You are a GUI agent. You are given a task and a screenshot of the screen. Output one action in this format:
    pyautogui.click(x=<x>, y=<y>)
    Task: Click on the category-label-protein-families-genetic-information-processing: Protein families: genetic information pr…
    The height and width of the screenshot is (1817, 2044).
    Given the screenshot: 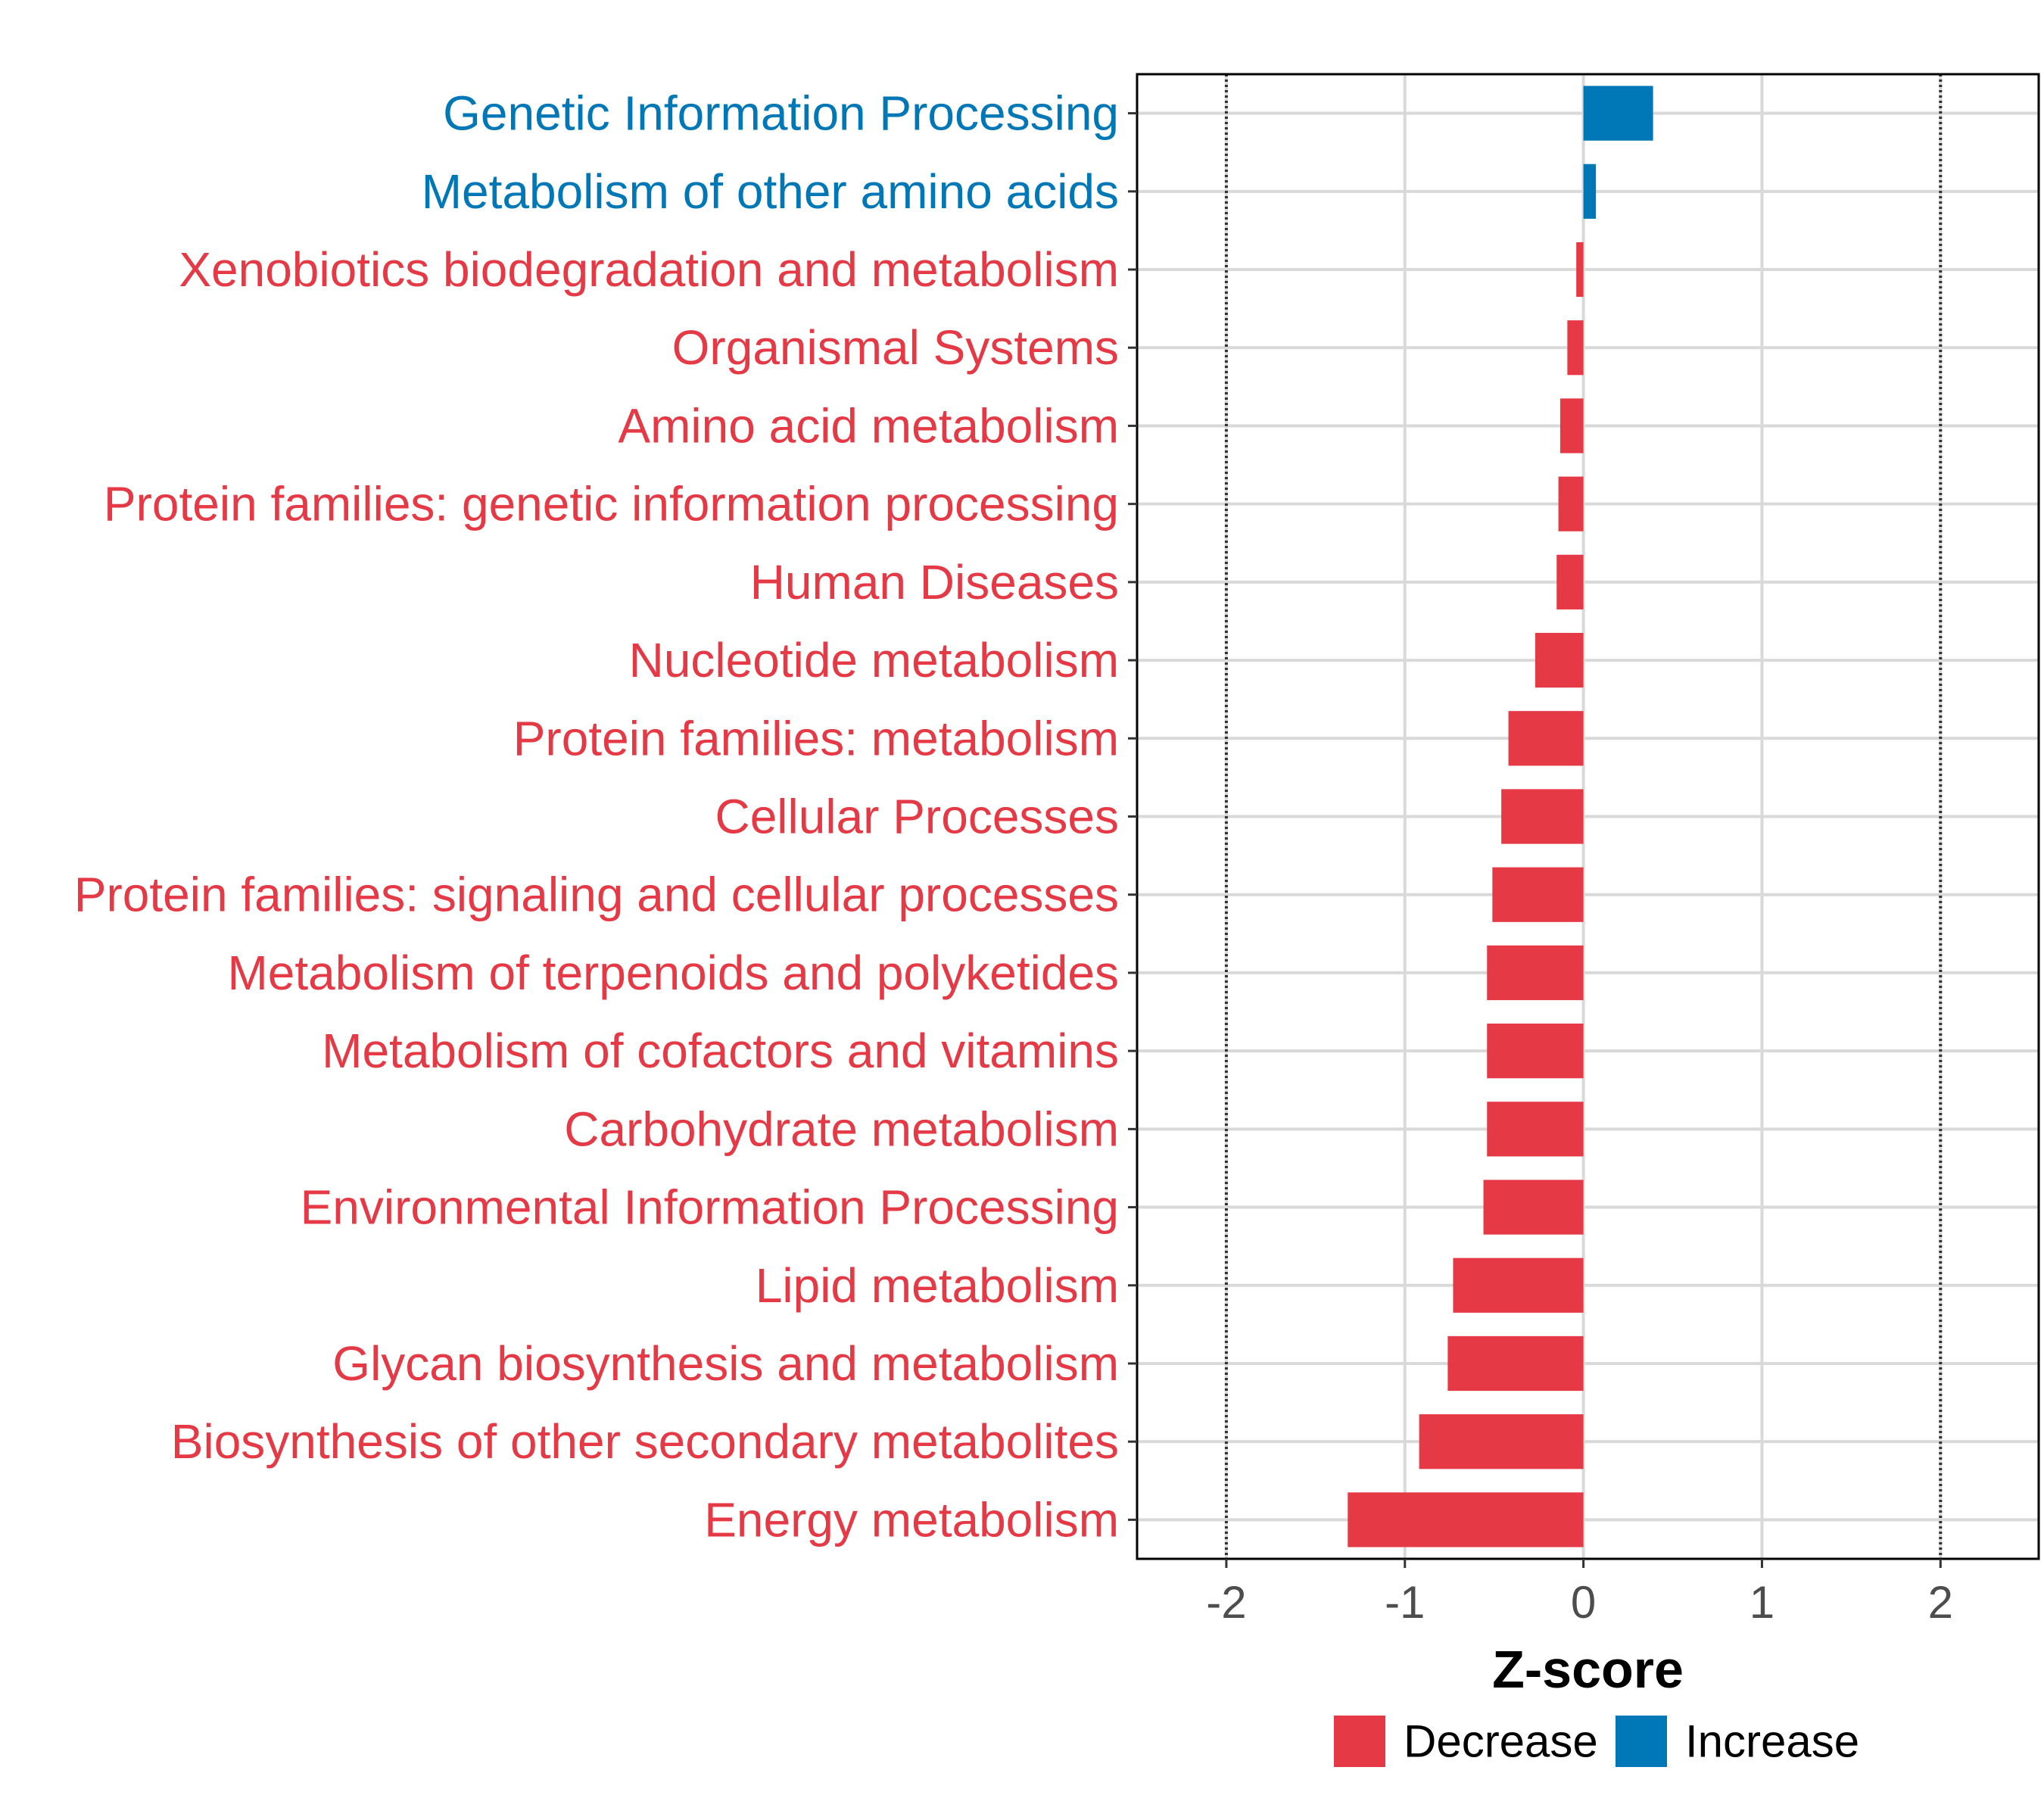 What is the action you would take?
    pyautogui.click(x=611, y=504)
    